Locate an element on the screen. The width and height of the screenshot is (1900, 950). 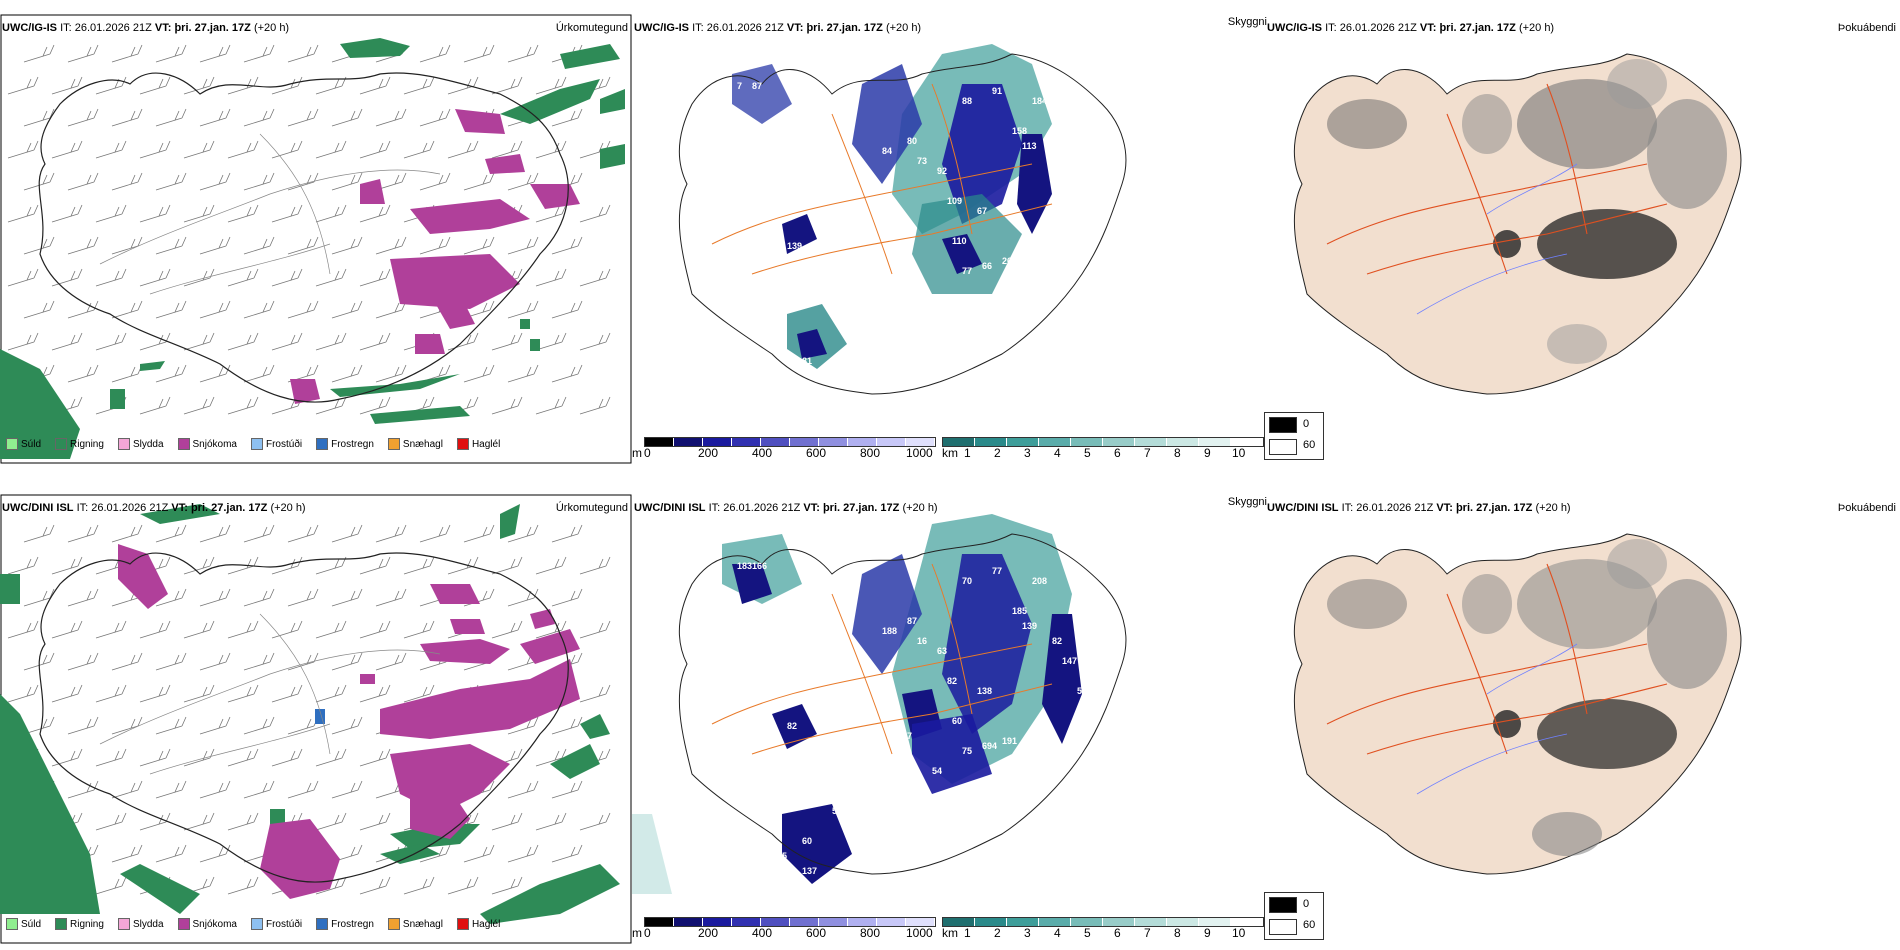
vt-label: VT: is located at coordinates (1428, 28).